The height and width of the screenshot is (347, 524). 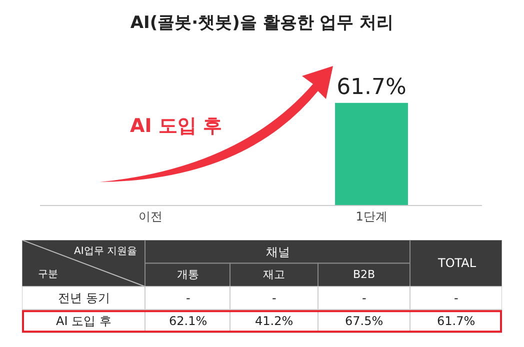 I want to click on text: 구분, so click(x=48, y=274).